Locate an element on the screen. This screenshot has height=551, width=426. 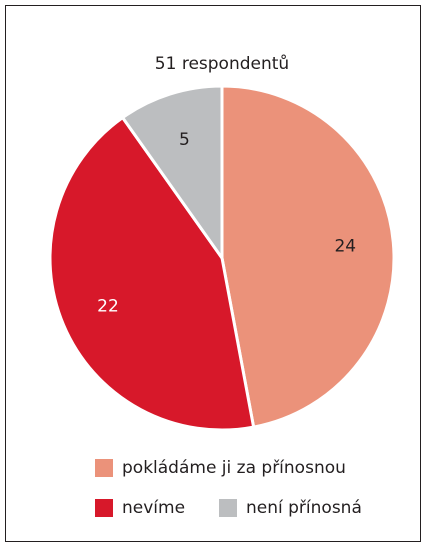
legend-label: nevíme is located at coordinates (153, 508).